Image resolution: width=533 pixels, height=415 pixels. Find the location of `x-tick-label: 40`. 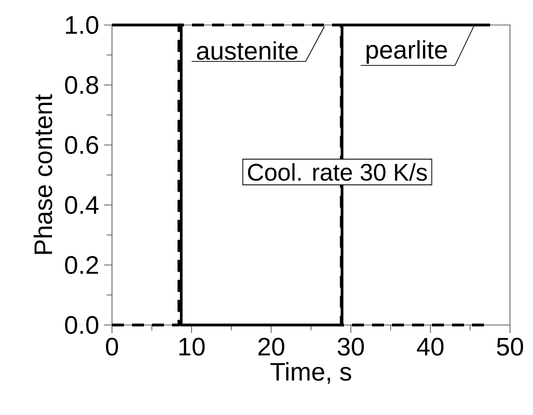

x-tick-label: 40 is located at coordinates (430, 347).